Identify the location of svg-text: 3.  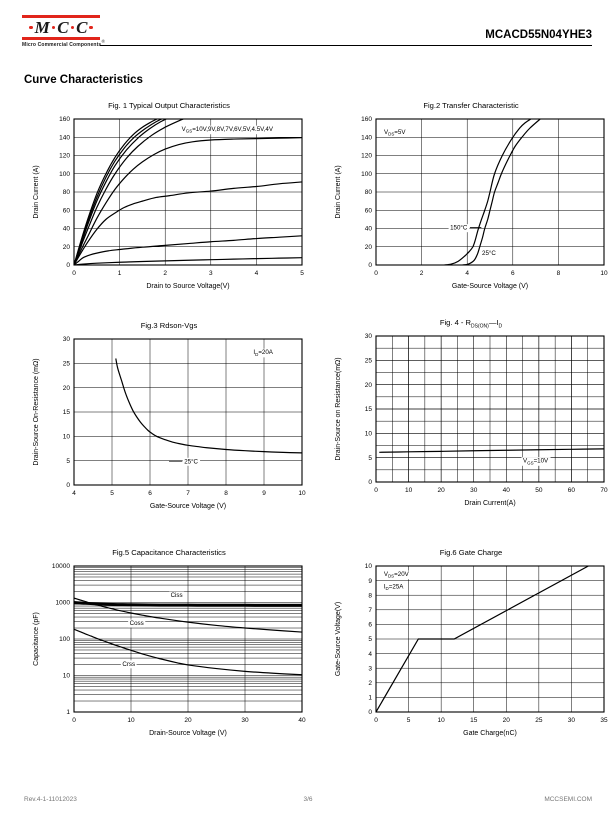
(211, 273).